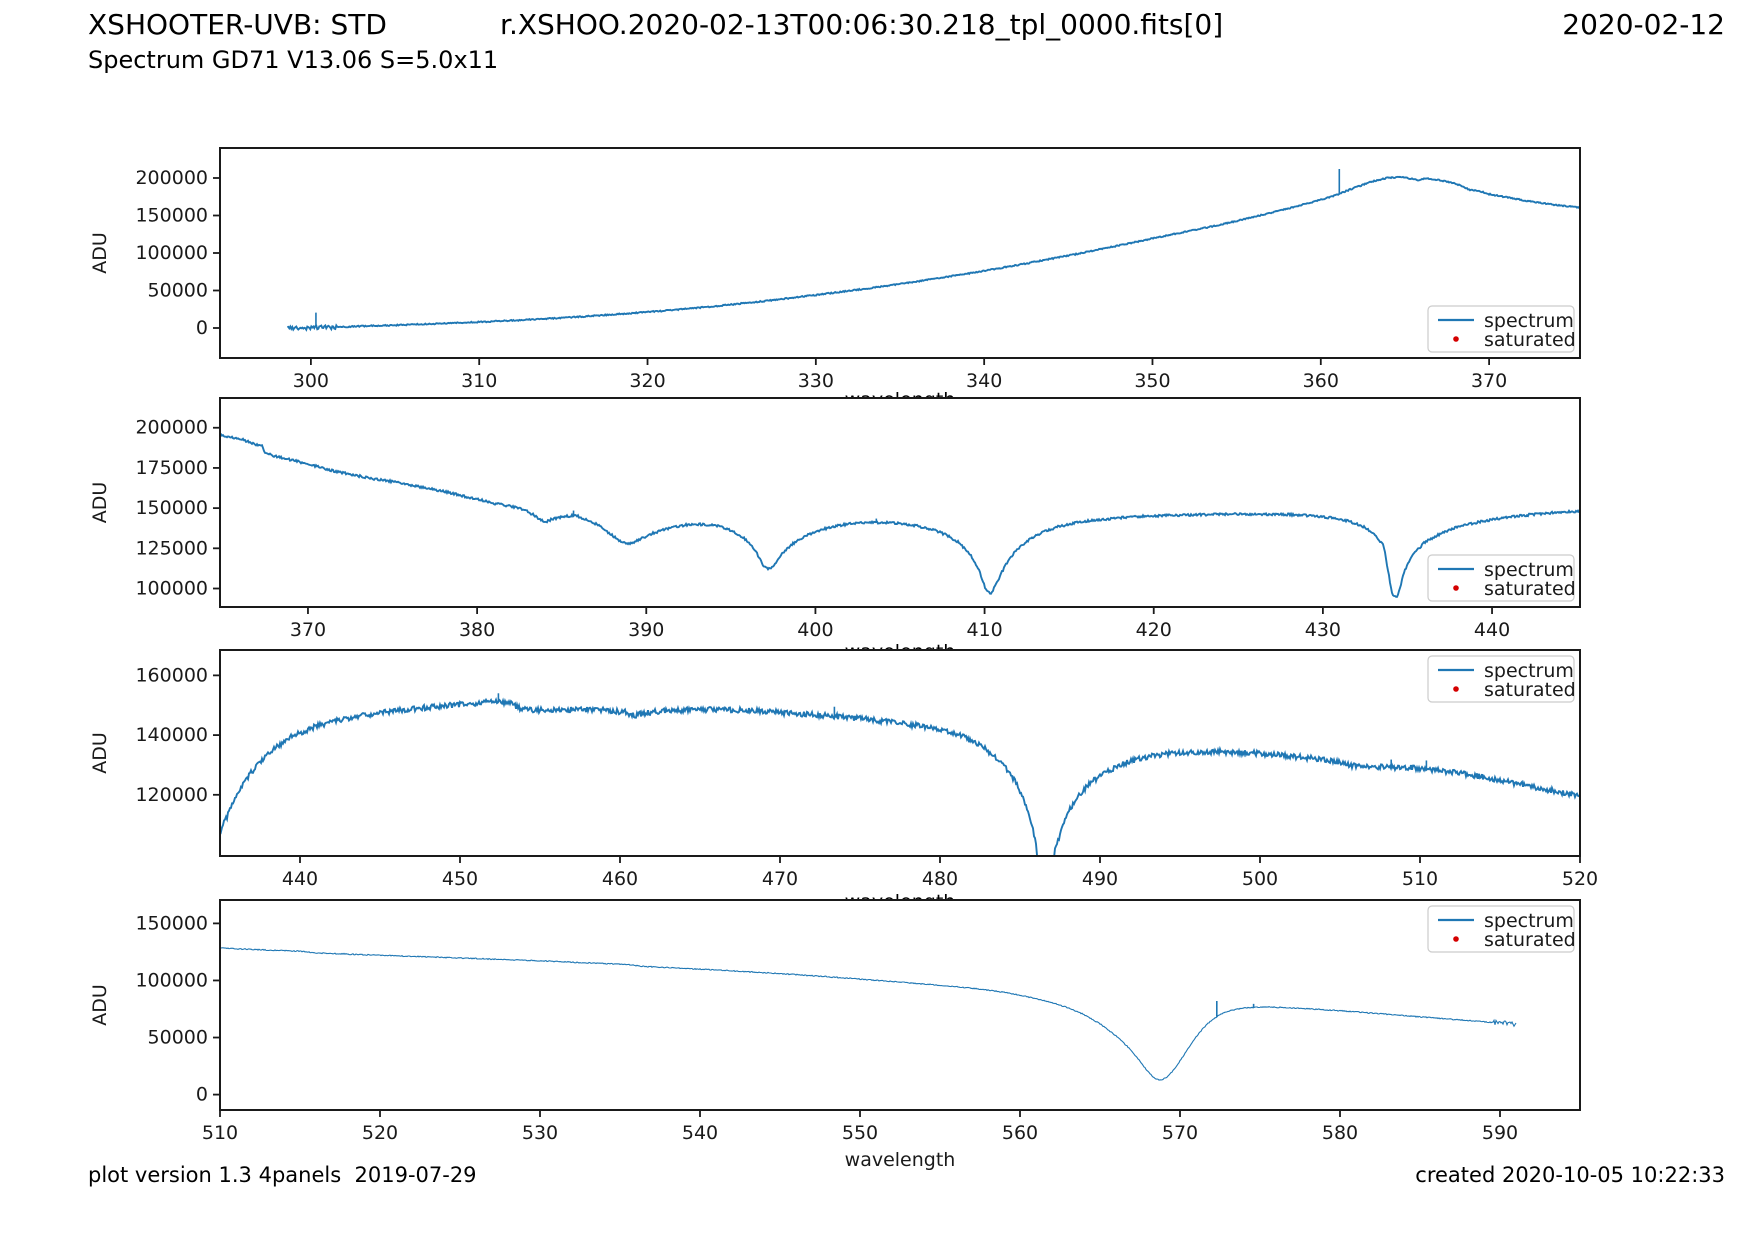  What do you see at coordinates (479, 381) in the screenshot?
I see `x-tick-label: 310` at bounding box center [479, 381].